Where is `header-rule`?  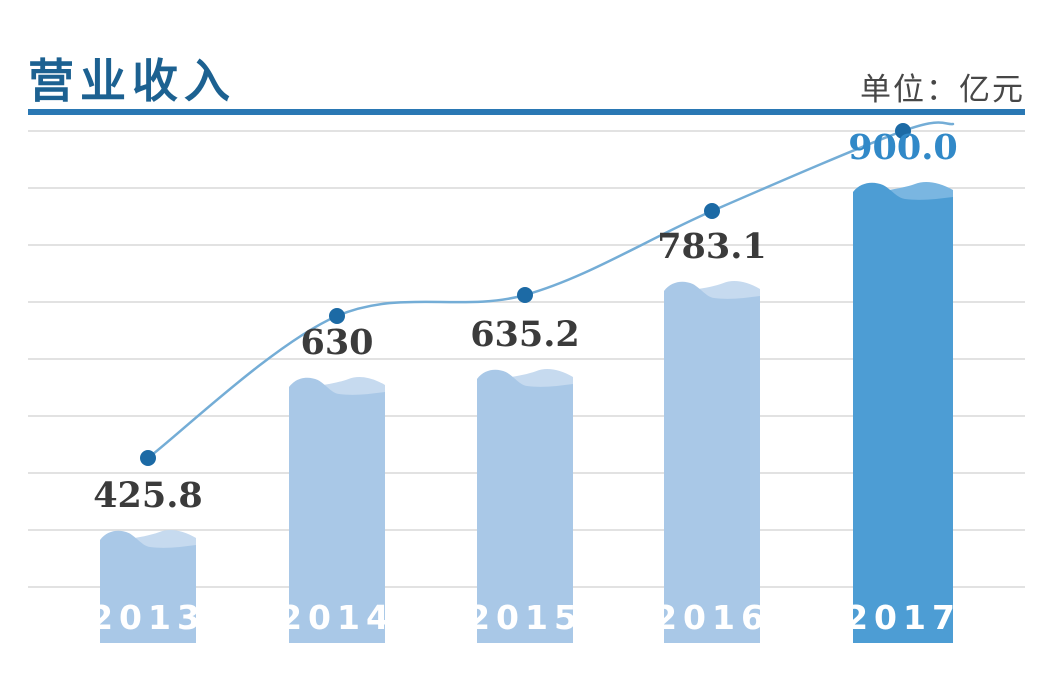
header-rule is located at coordinates (526, 112).